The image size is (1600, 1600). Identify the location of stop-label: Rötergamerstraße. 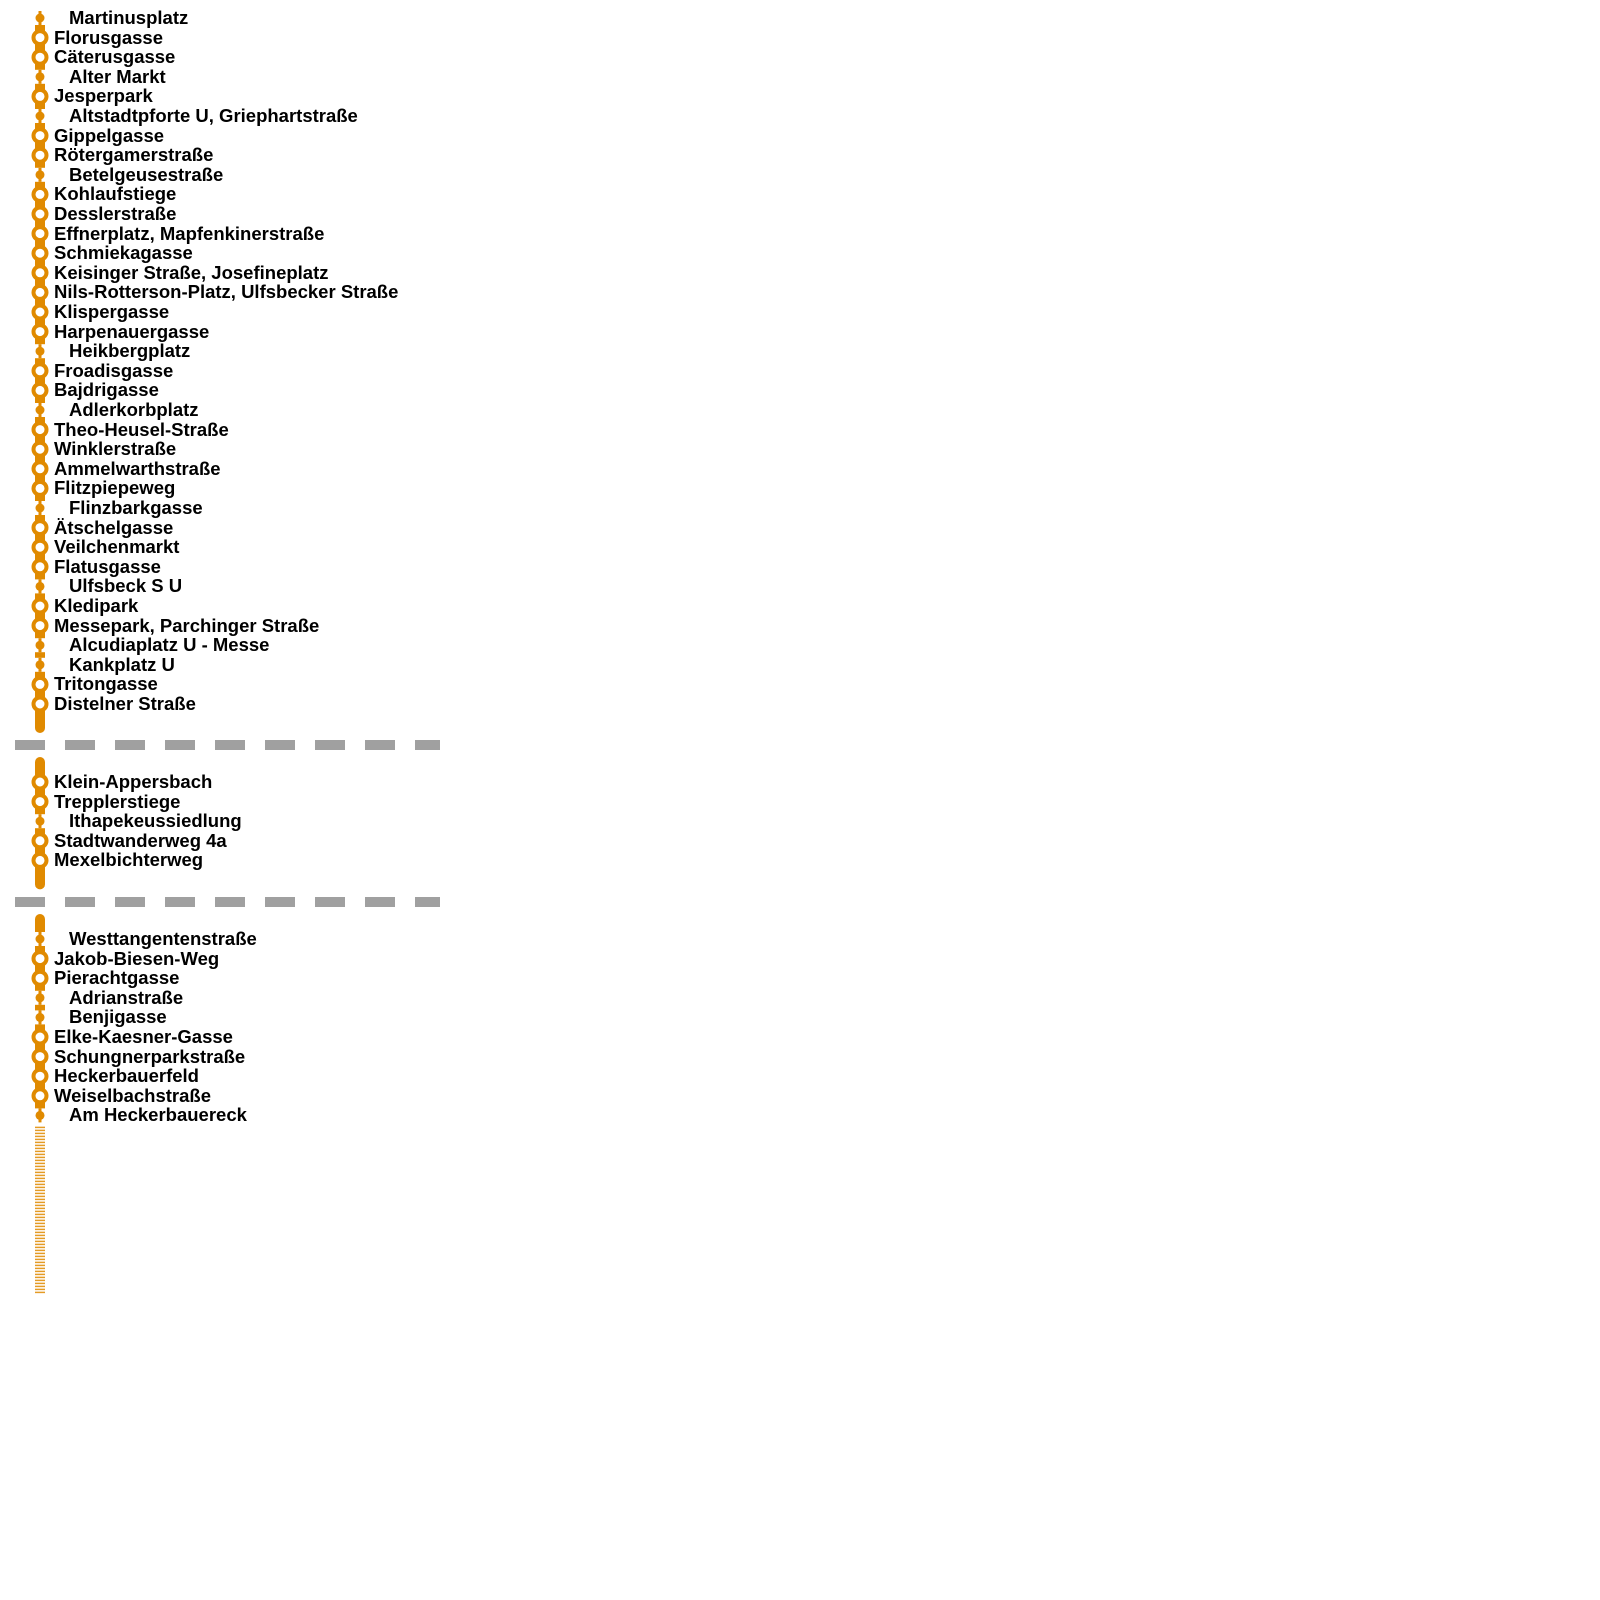
(134, 155).